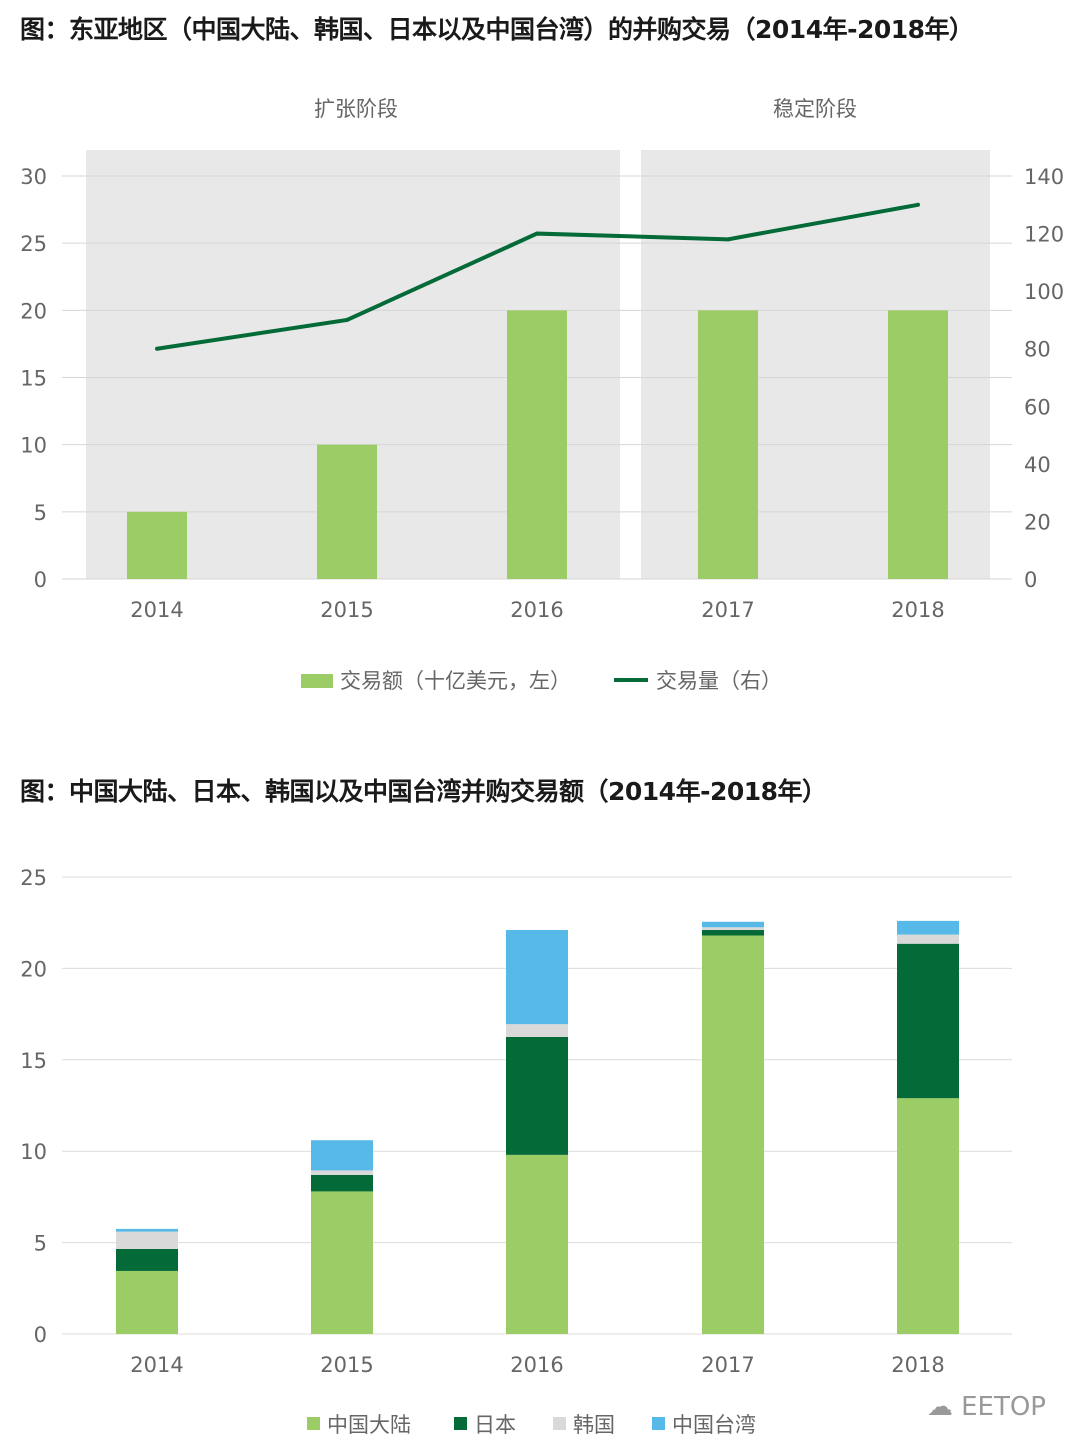  Describe the element at coordinates (33, 878) in the screenshot. I see `y-tick-label: 25` at that location.